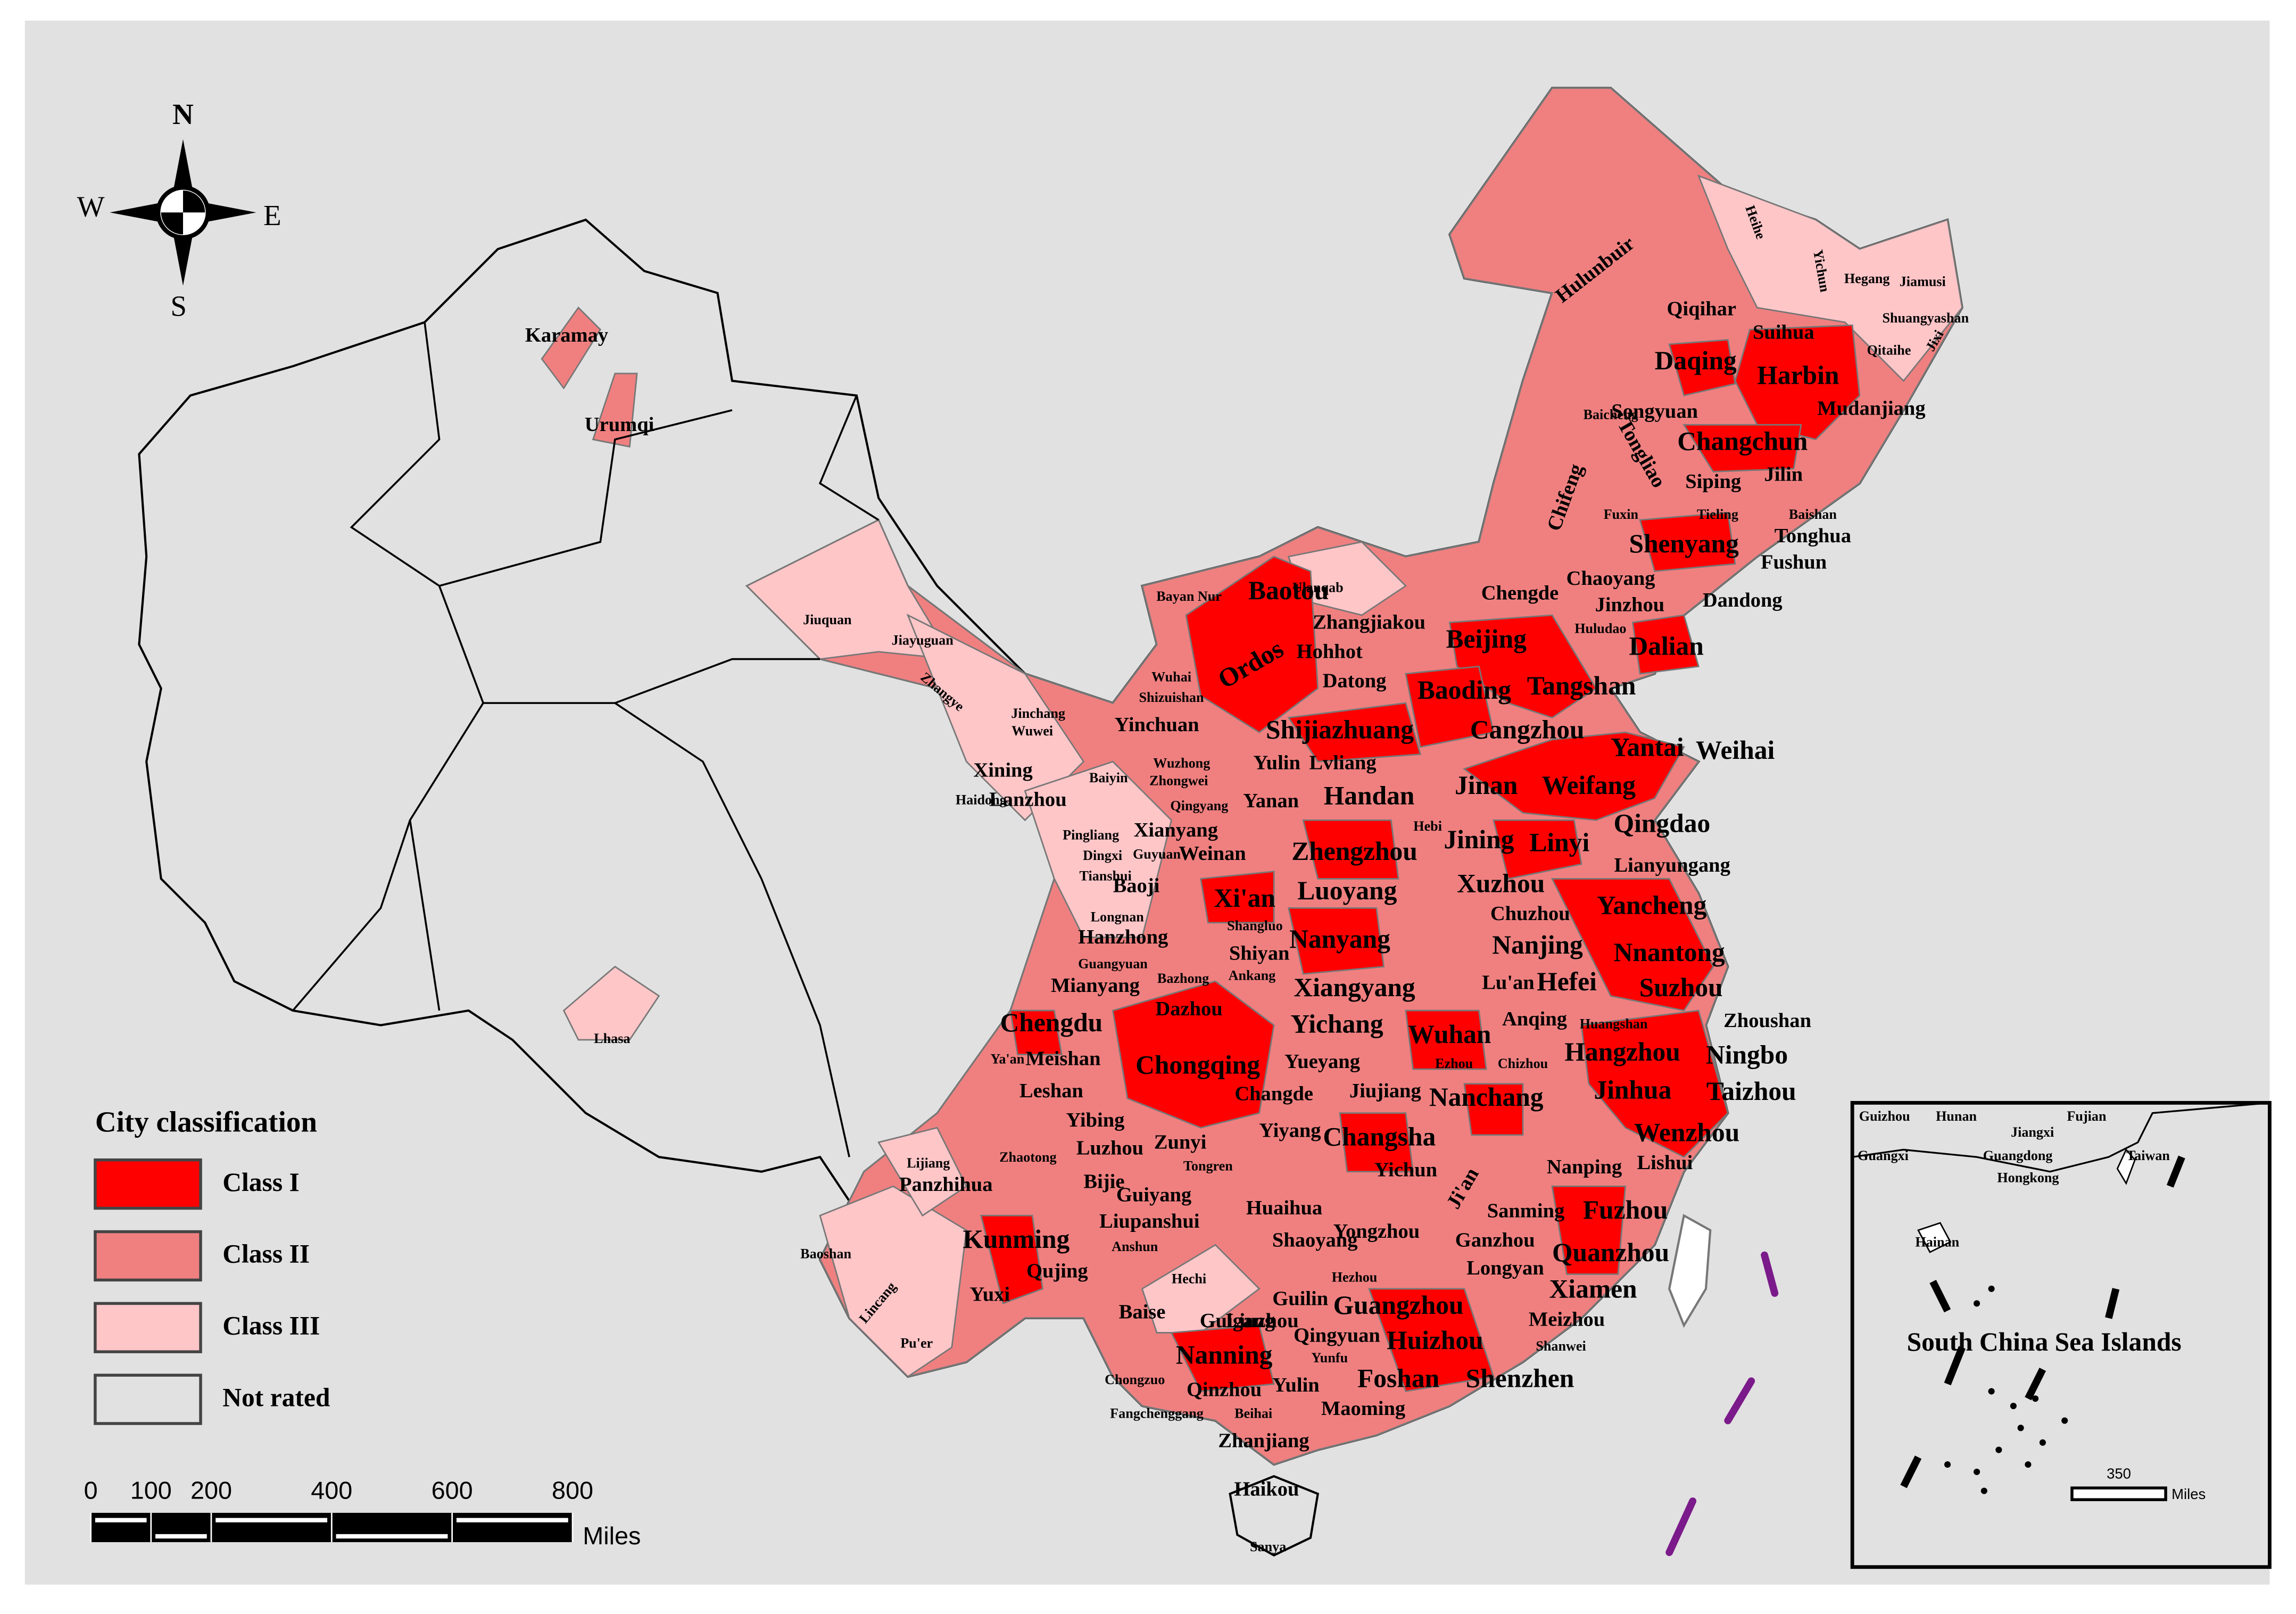 The height and width of the screenshot is (1614, 2296). What do you see at coordinates (1123, 937) in the screenshot?
I see `city-label: Hanzhong` at bounding box center [1123, 937].